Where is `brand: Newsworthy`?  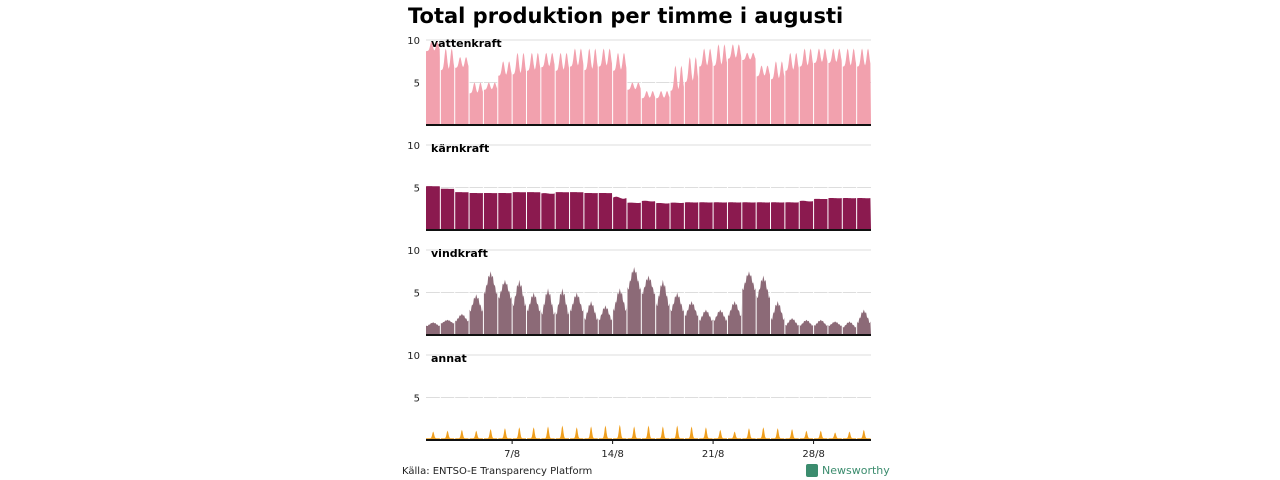 brand: Newsworthy is located at coordinates (848, 470).